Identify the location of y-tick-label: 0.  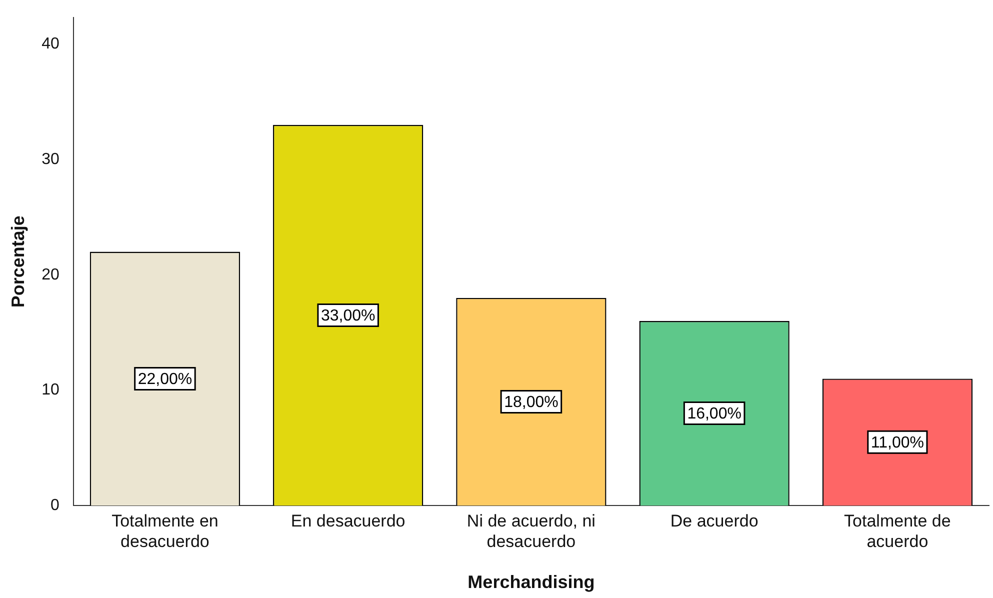
(55, 505).